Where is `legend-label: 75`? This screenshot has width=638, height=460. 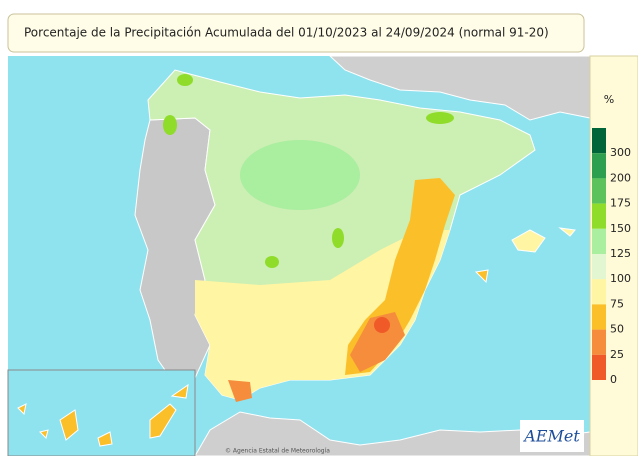
legend-label: 75 is located at coordinates (617, 303).